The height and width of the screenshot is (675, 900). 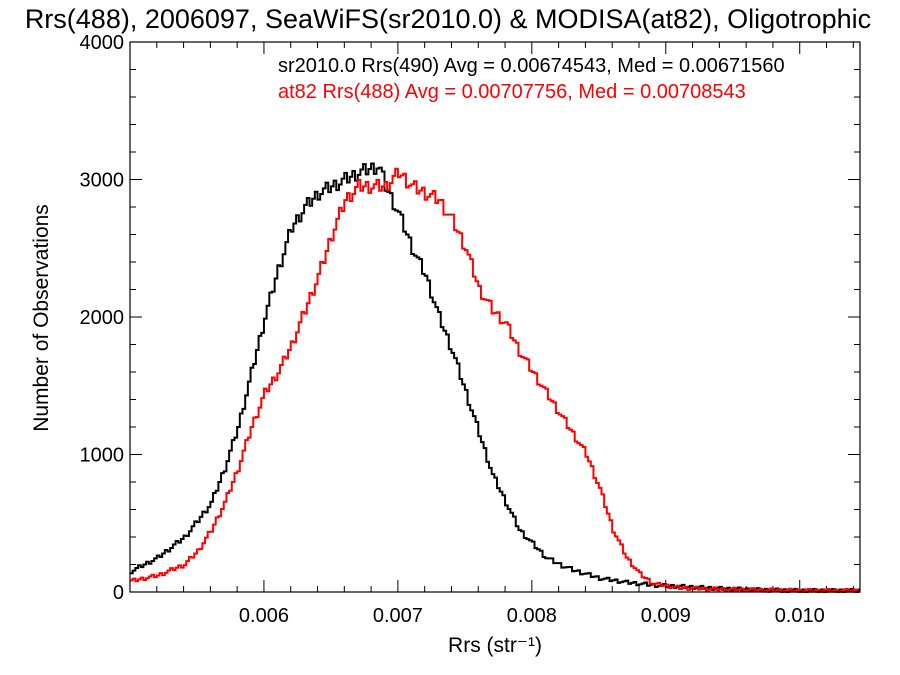 I want to click on y-tick-label: 1000, so click(x=102, y=456).